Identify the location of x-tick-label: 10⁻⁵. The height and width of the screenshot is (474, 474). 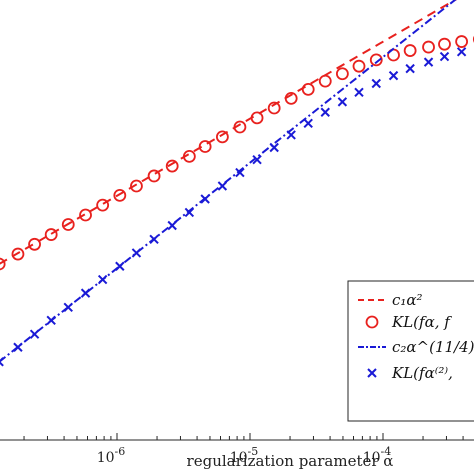
(244, 455).